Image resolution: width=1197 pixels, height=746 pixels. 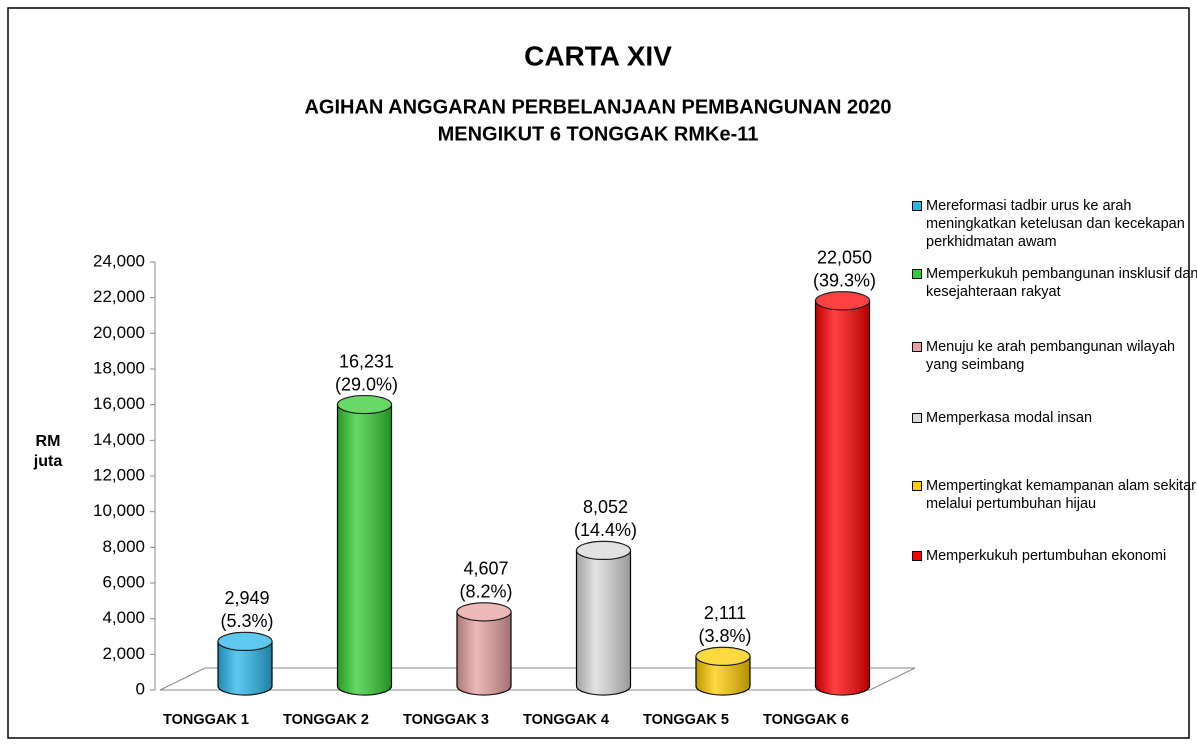 What do you see at coordinates (806, 720) in the screenshot?
I see `x-tick-label: TONGGAK 6` at bounding box center [806, 720].